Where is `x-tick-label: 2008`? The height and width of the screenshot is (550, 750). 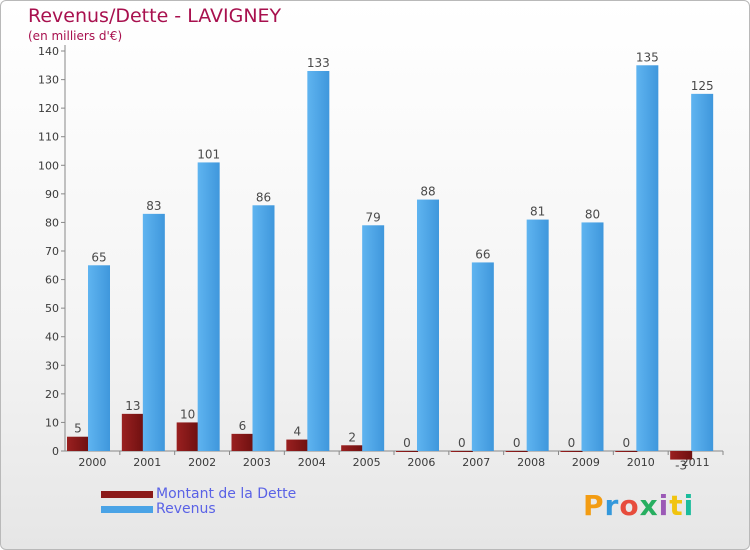 x-tick-label: 2008 is located at coordinates (531, 462).